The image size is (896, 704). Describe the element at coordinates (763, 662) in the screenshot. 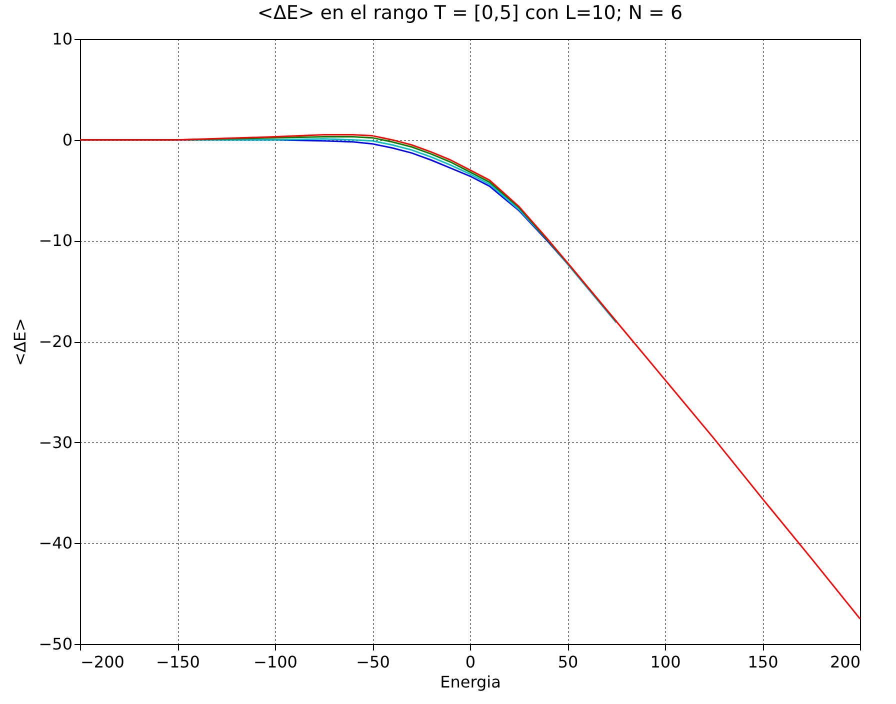

I see `x-tick-label: 150` at that location.